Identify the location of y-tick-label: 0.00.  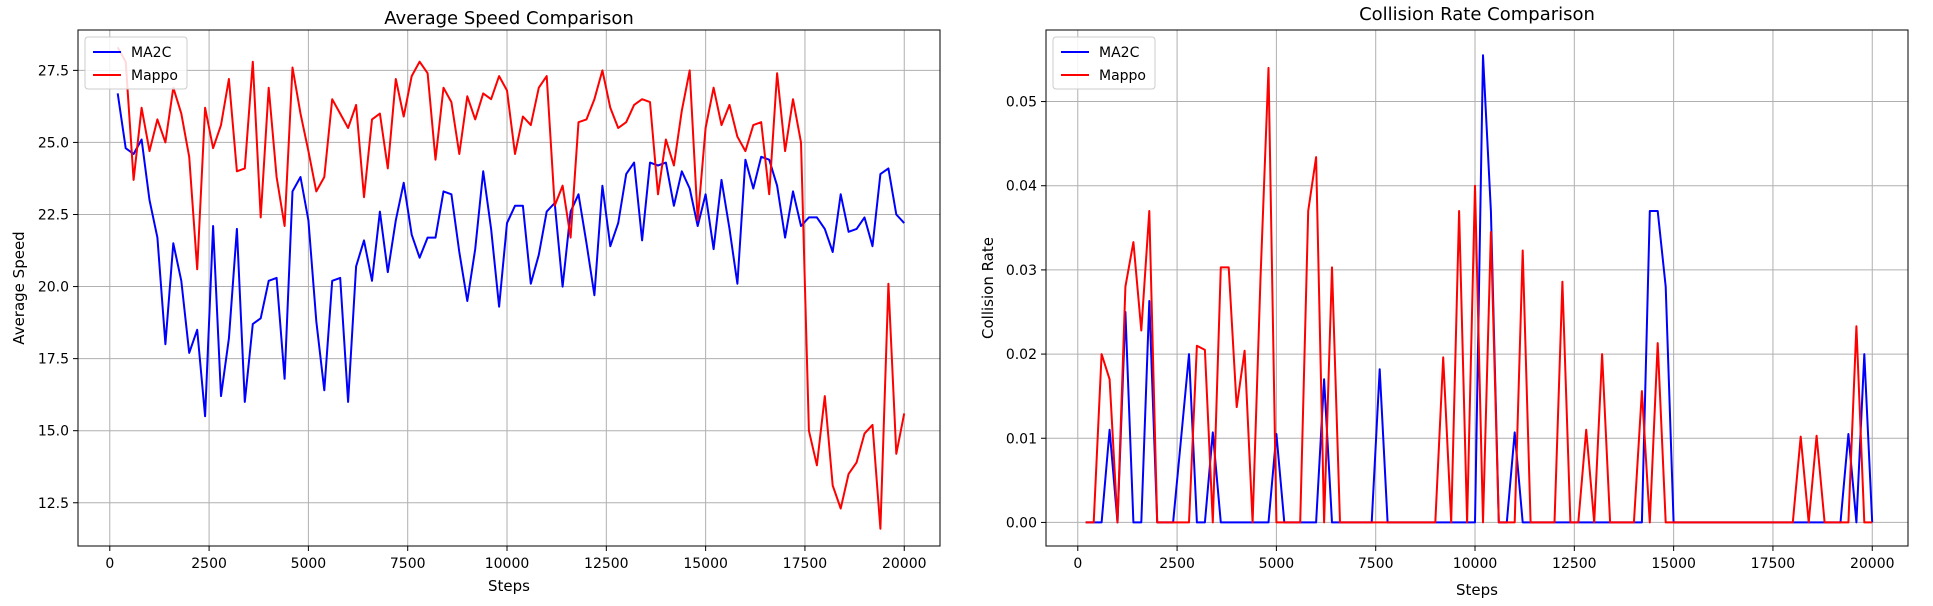
(1021, 523).